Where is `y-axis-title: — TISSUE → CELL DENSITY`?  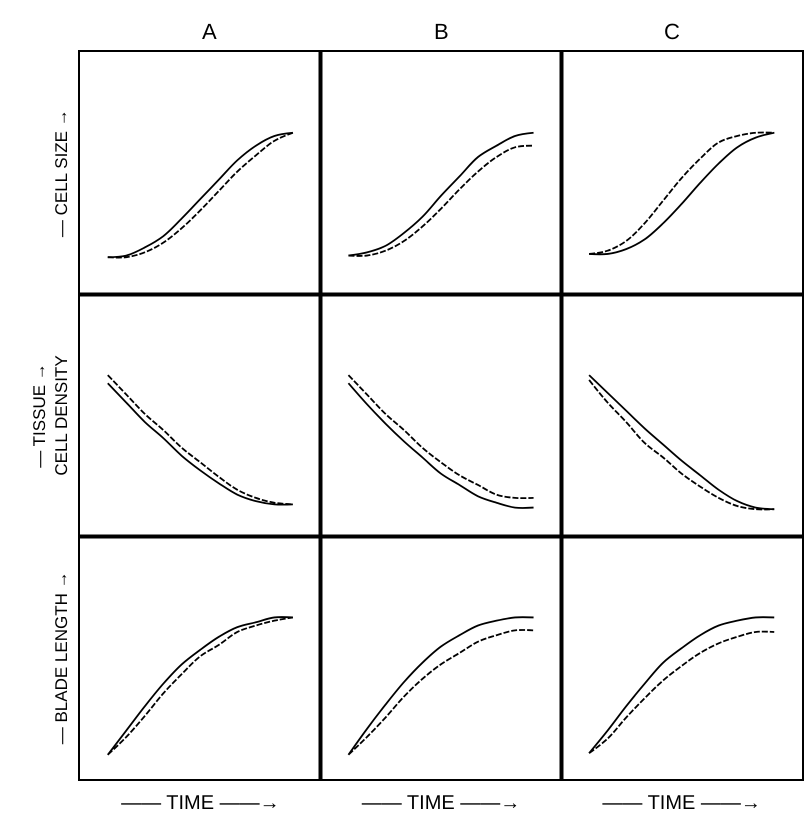
y-axis-title: — TISSUE → CELL DENSITY is located at coordinates (51, 415).